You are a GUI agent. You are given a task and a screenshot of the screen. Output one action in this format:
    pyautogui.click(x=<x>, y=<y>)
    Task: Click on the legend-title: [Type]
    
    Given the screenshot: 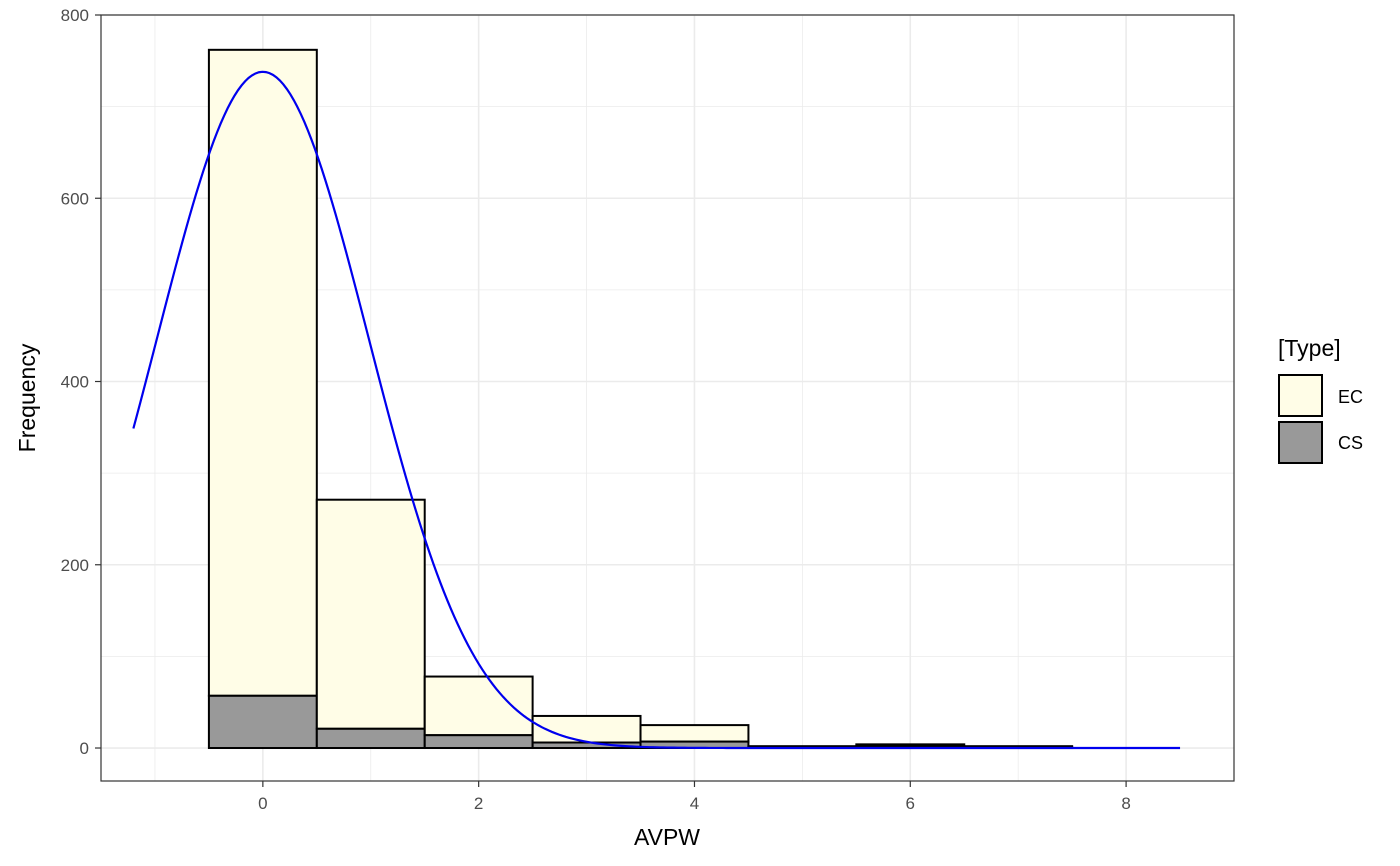 What is the action you would take?
    pyautogui.click(x=1309, y=348)
    